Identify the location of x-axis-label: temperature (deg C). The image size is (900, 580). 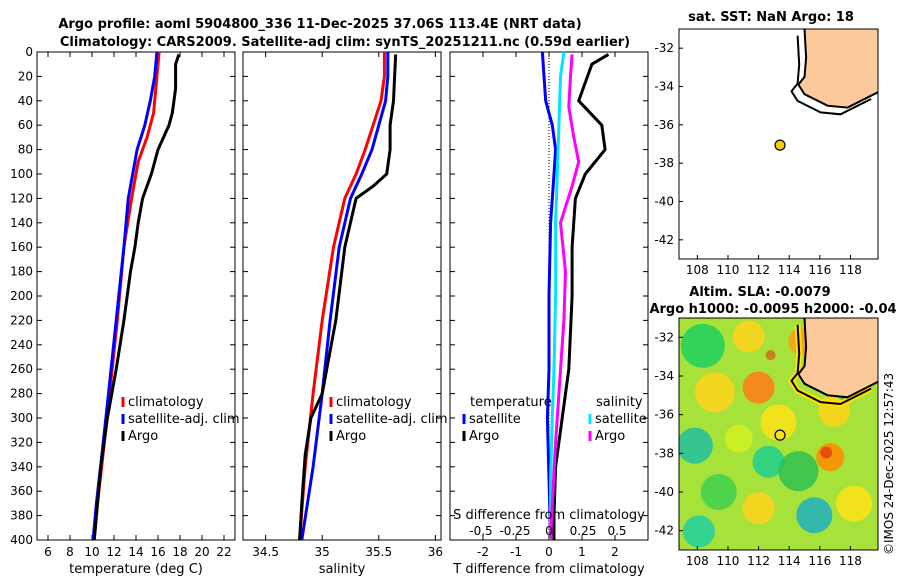
(136, 569).